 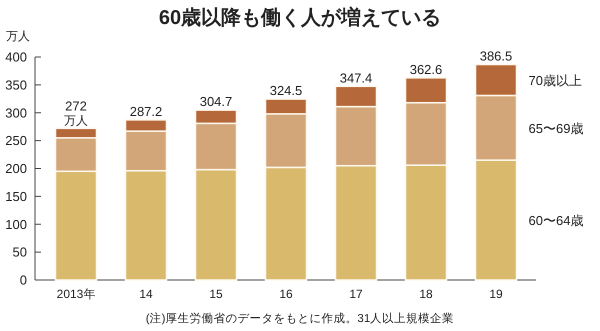 I want to click on total-label: 347.4, so click(x=356, y=78).